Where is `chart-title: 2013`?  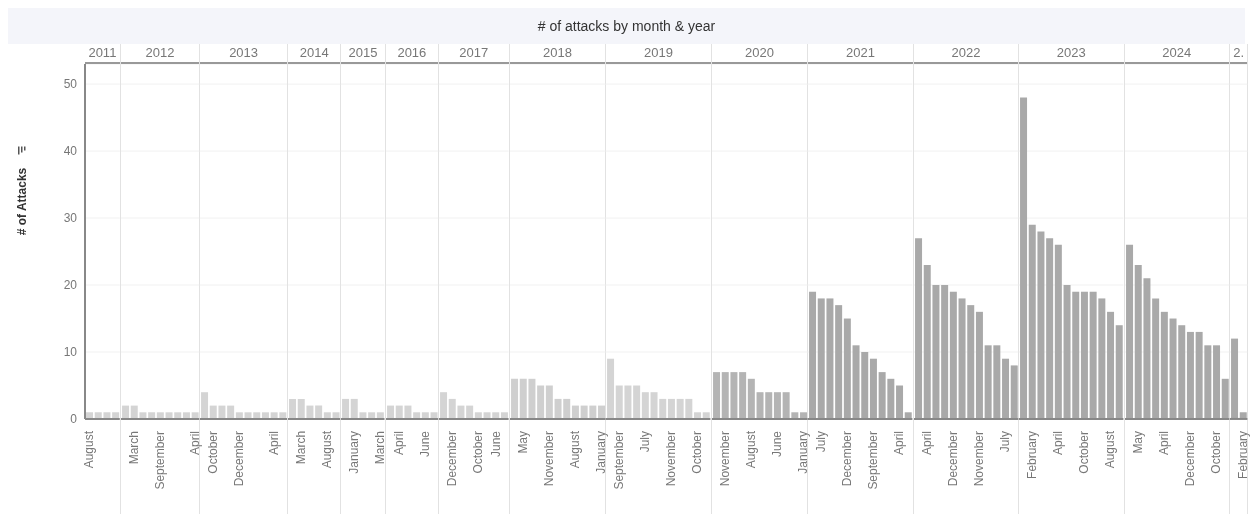 chart-title: 2013 is located at coordinates (244, 54).